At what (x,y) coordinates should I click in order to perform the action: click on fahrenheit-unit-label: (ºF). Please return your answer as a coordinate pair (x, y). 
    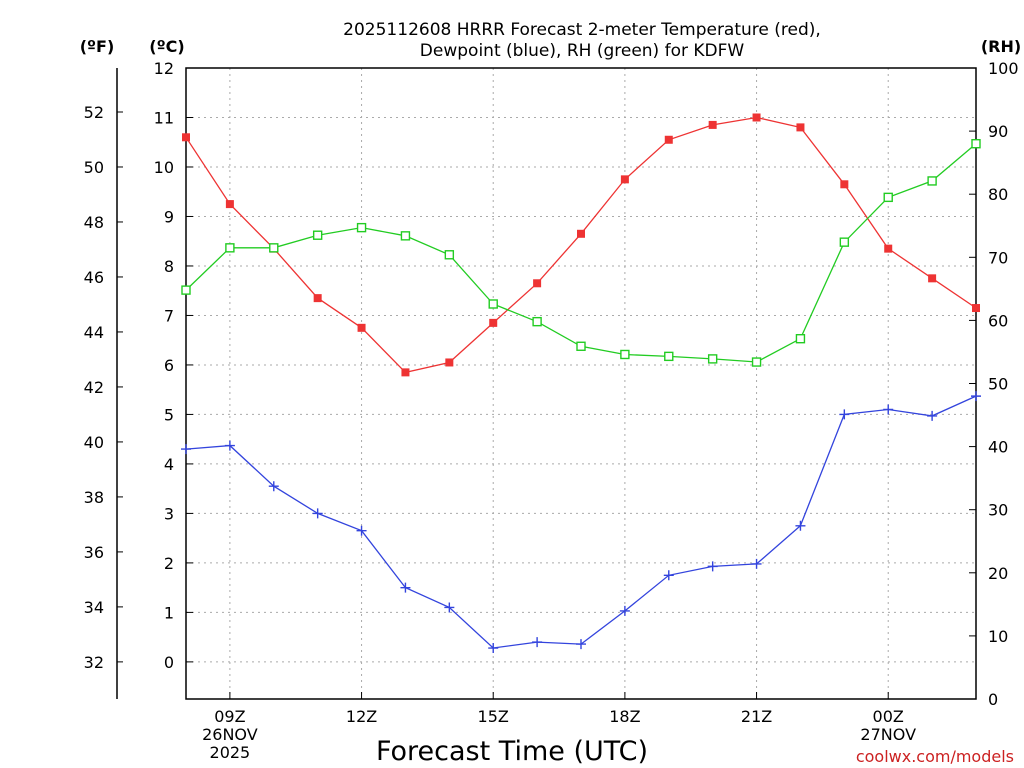
    Looking at the image, I should click on (97, 46).